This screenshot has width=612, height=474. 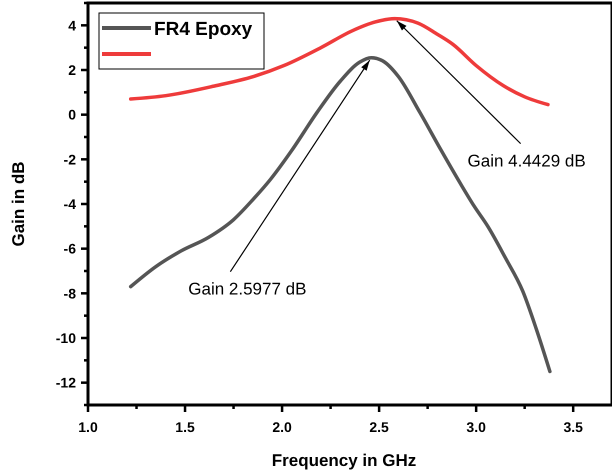 I want to click on x-tick-label: 3.0, so click(x=476, y=427).